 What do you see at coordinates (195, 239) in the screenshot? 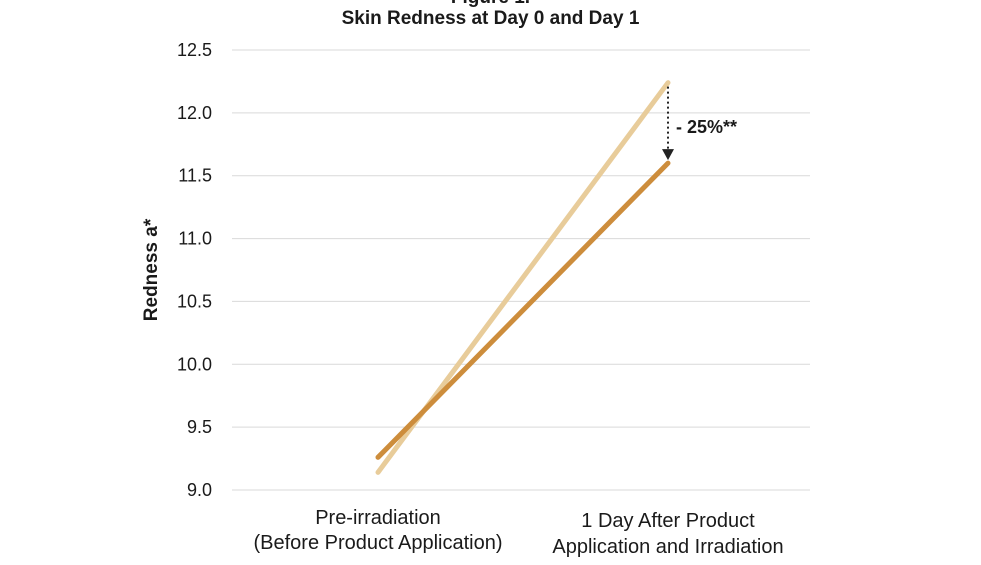
I see `y-tick-label: 11.0` at bounding box center [195, 239].